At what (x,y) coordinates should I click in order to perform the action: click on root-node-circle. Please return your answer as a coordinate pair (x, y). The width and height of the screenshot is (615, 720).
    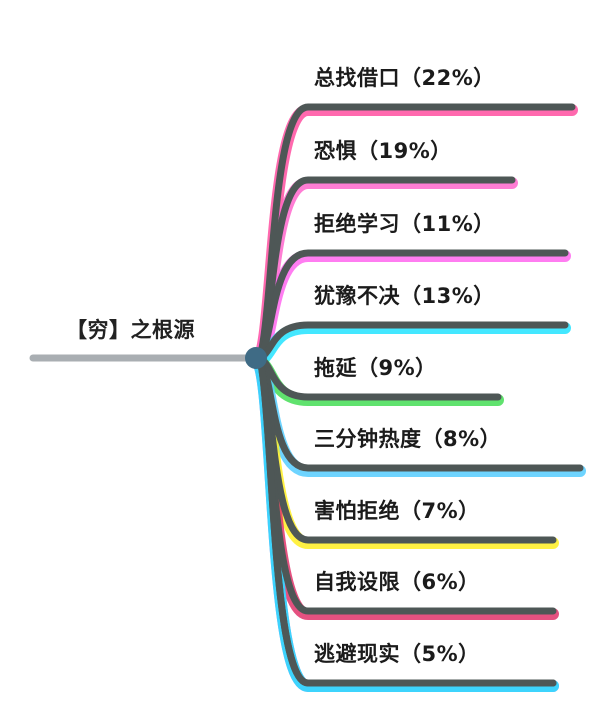
    Looking at the image, I should click on (256, 358).